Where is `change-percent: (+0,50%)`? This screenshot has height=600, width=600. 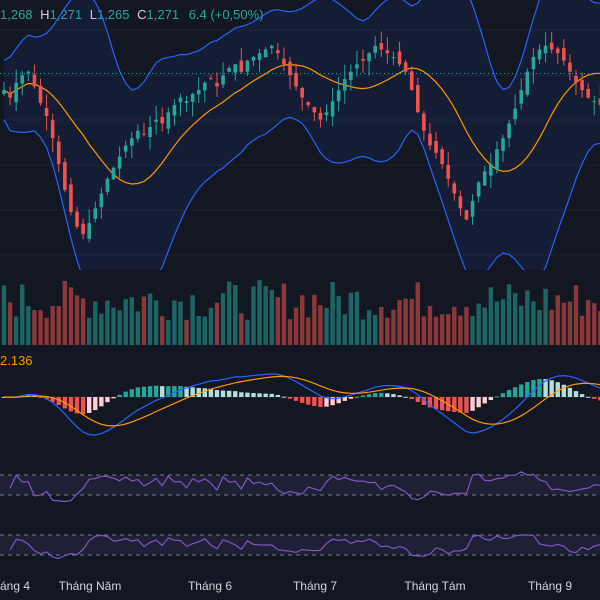 change-percent: (+0,50%) is located at coordinates (237, 14).